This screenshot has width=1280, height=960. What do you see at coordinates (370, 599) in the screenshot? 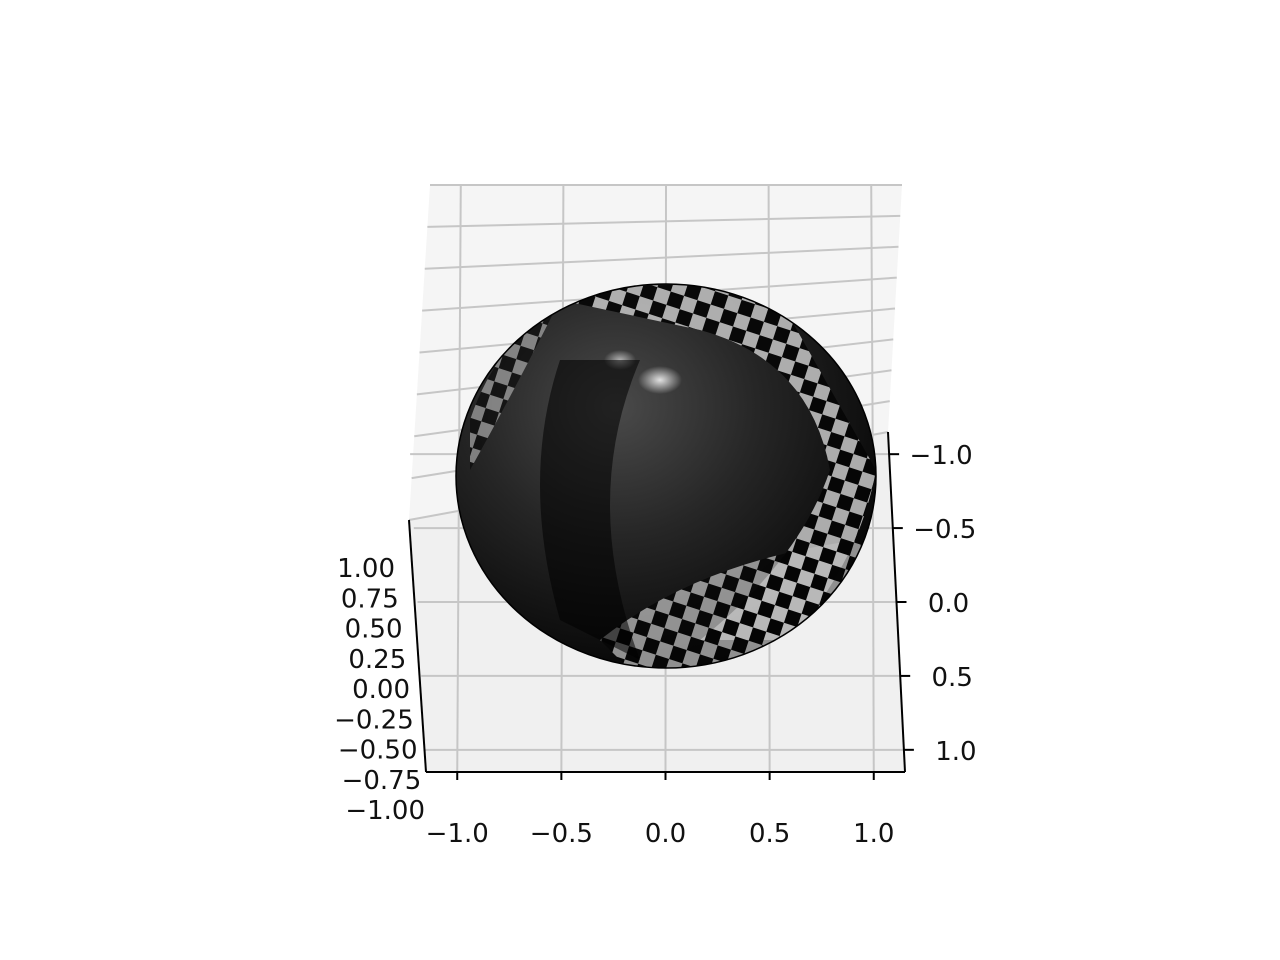
I see `z-tick-label: 0.75` at bounding box center [370, 599].